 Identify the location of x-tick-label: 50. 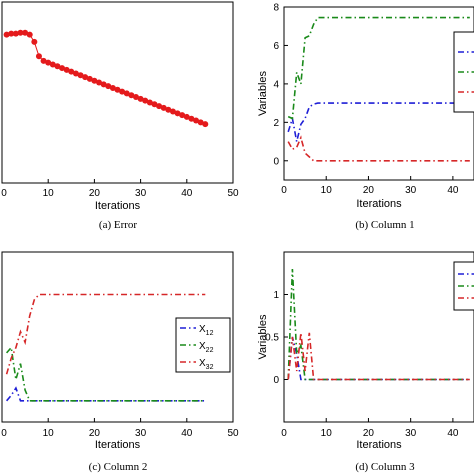
(233, 193).